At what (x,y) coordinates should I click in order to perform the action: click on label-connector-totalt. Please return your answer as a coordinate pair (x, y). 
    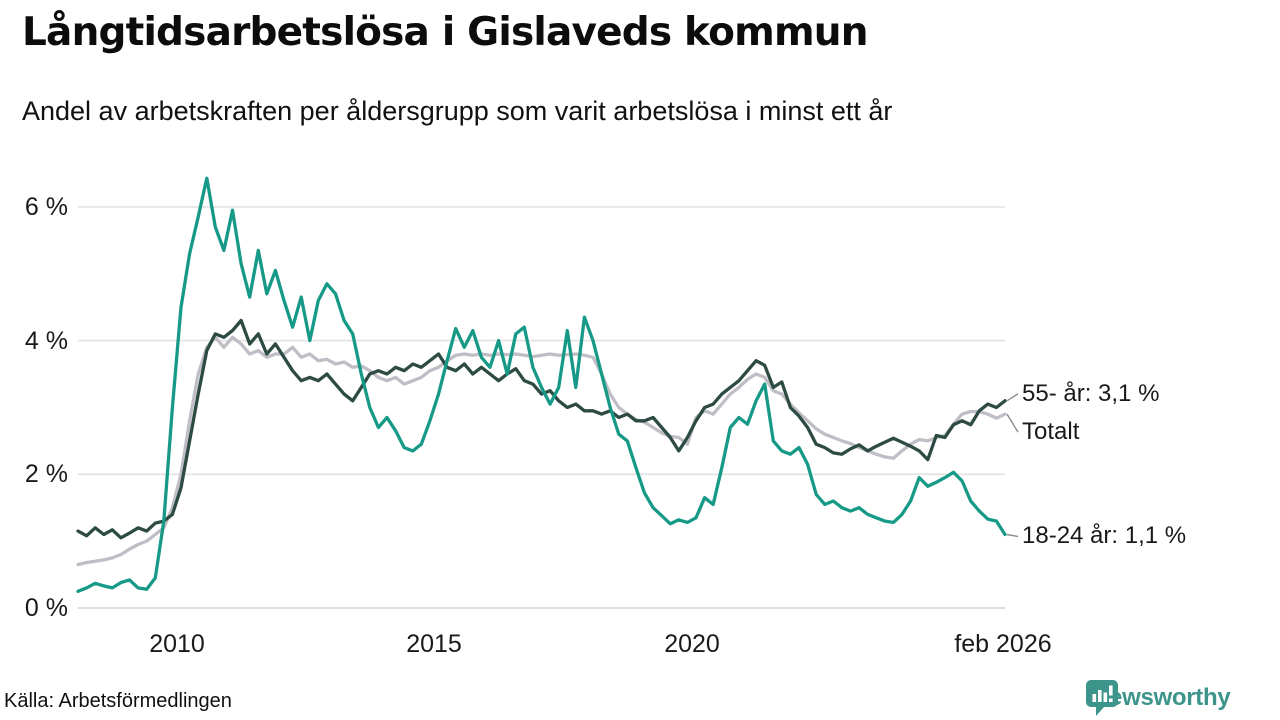
    Looking at the image, I should click on (1012, 423).